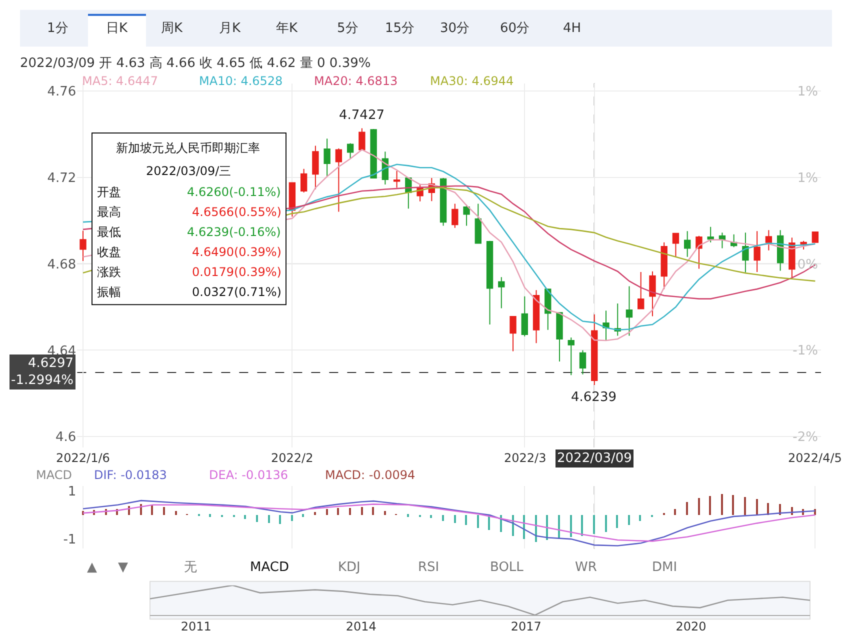 Image resolution: width=856 pixels, height=634 pixels. What do you see at coordinates (83, 458) in the screenshot?
I see `x-tick-label: 2022/1/6` at bounding box center [83, 458].